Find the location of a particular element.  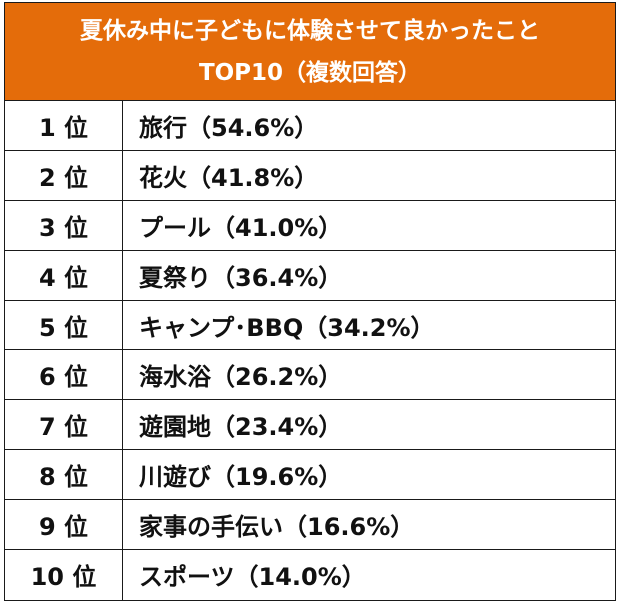

rank-cell: 1 位 is located at coordinates (64, 125).